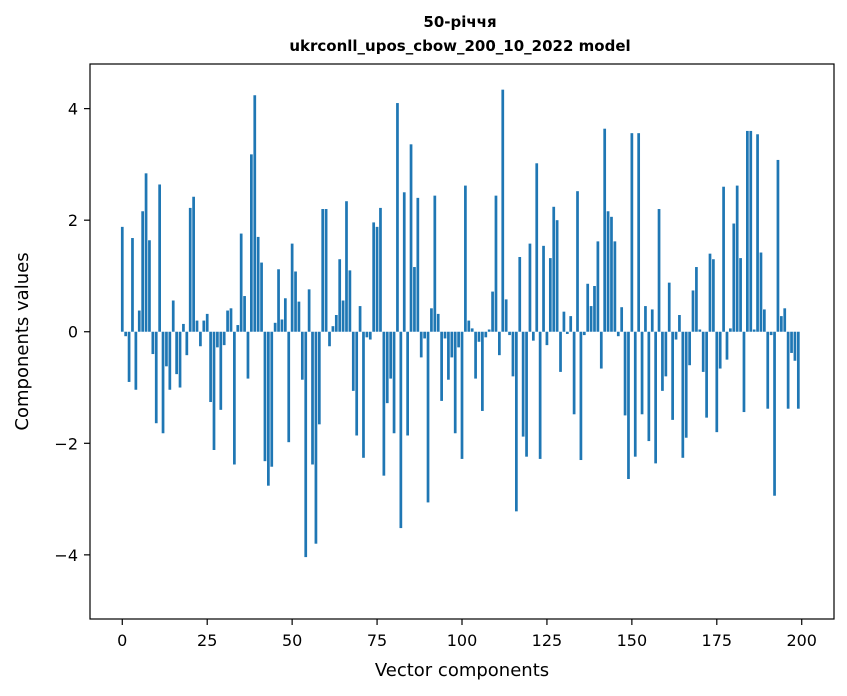 This screenshot has width=847, height=696. I want to click on x-tick-label: 25, so click(207, 640).